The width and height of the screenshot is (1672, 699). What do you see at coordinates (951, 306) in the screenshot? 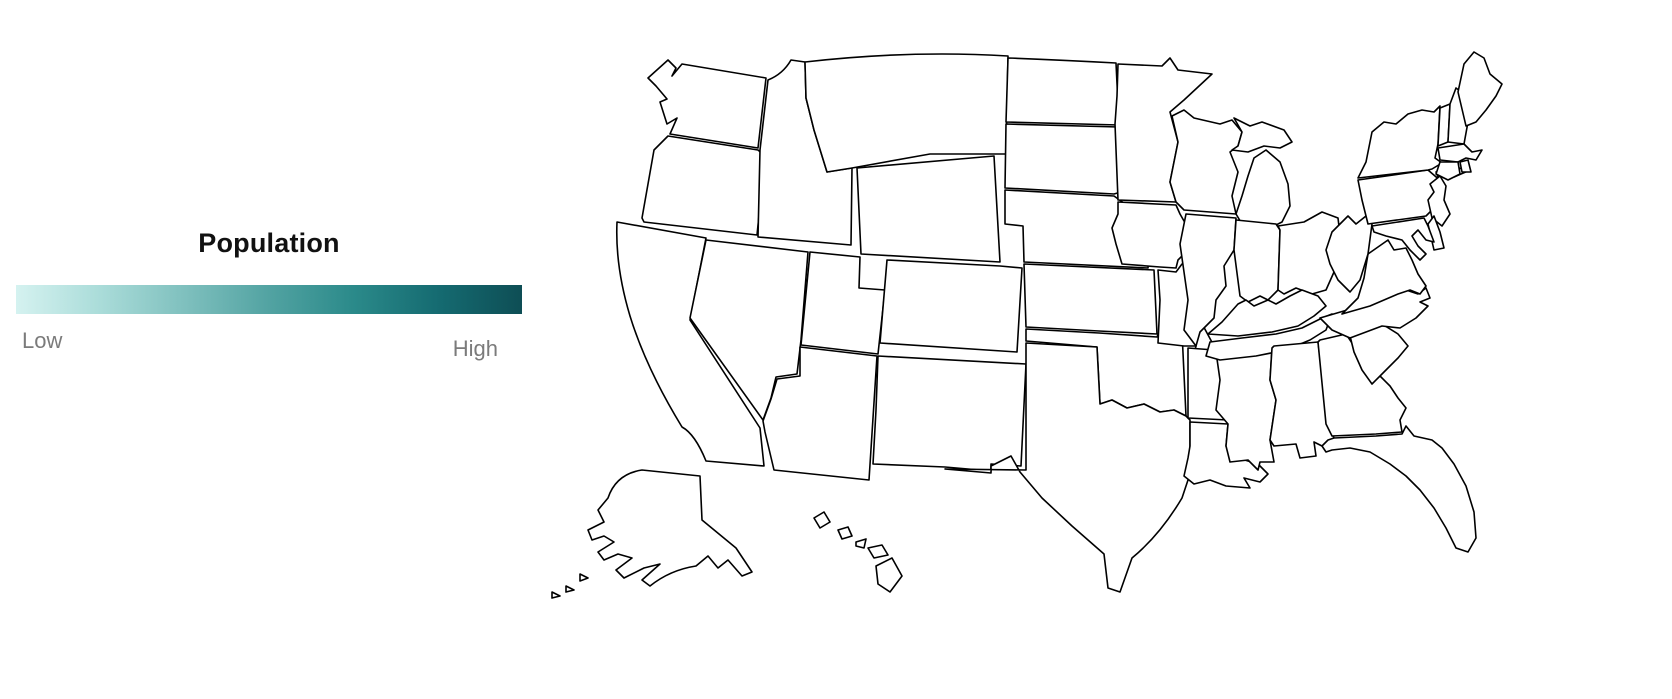
I see `state-co` at bounding box center [951, 306].